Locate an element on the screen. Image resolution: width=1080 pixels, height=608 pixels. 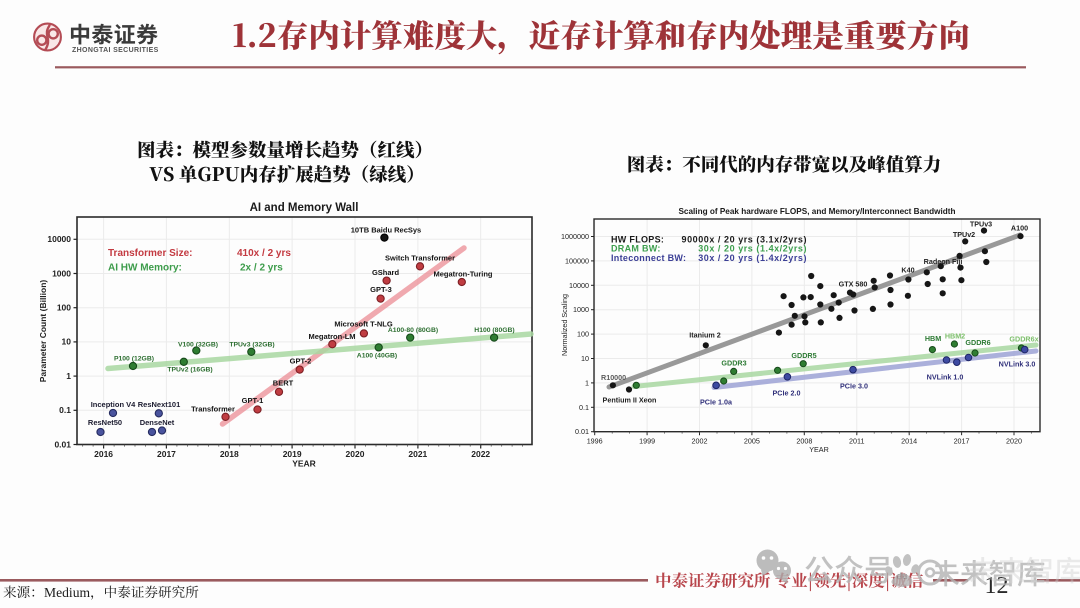
svg-text: ZHONGTAI SECURITIES is located at coordinates (115, 50).